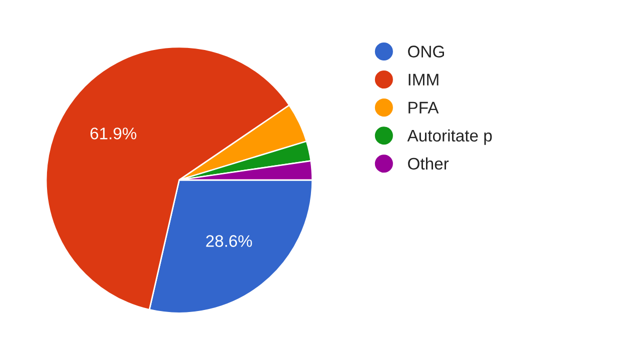 The height and width of the screenshot is (360, 640). I want to click on data-label: 61.9%, so click(113, 134).